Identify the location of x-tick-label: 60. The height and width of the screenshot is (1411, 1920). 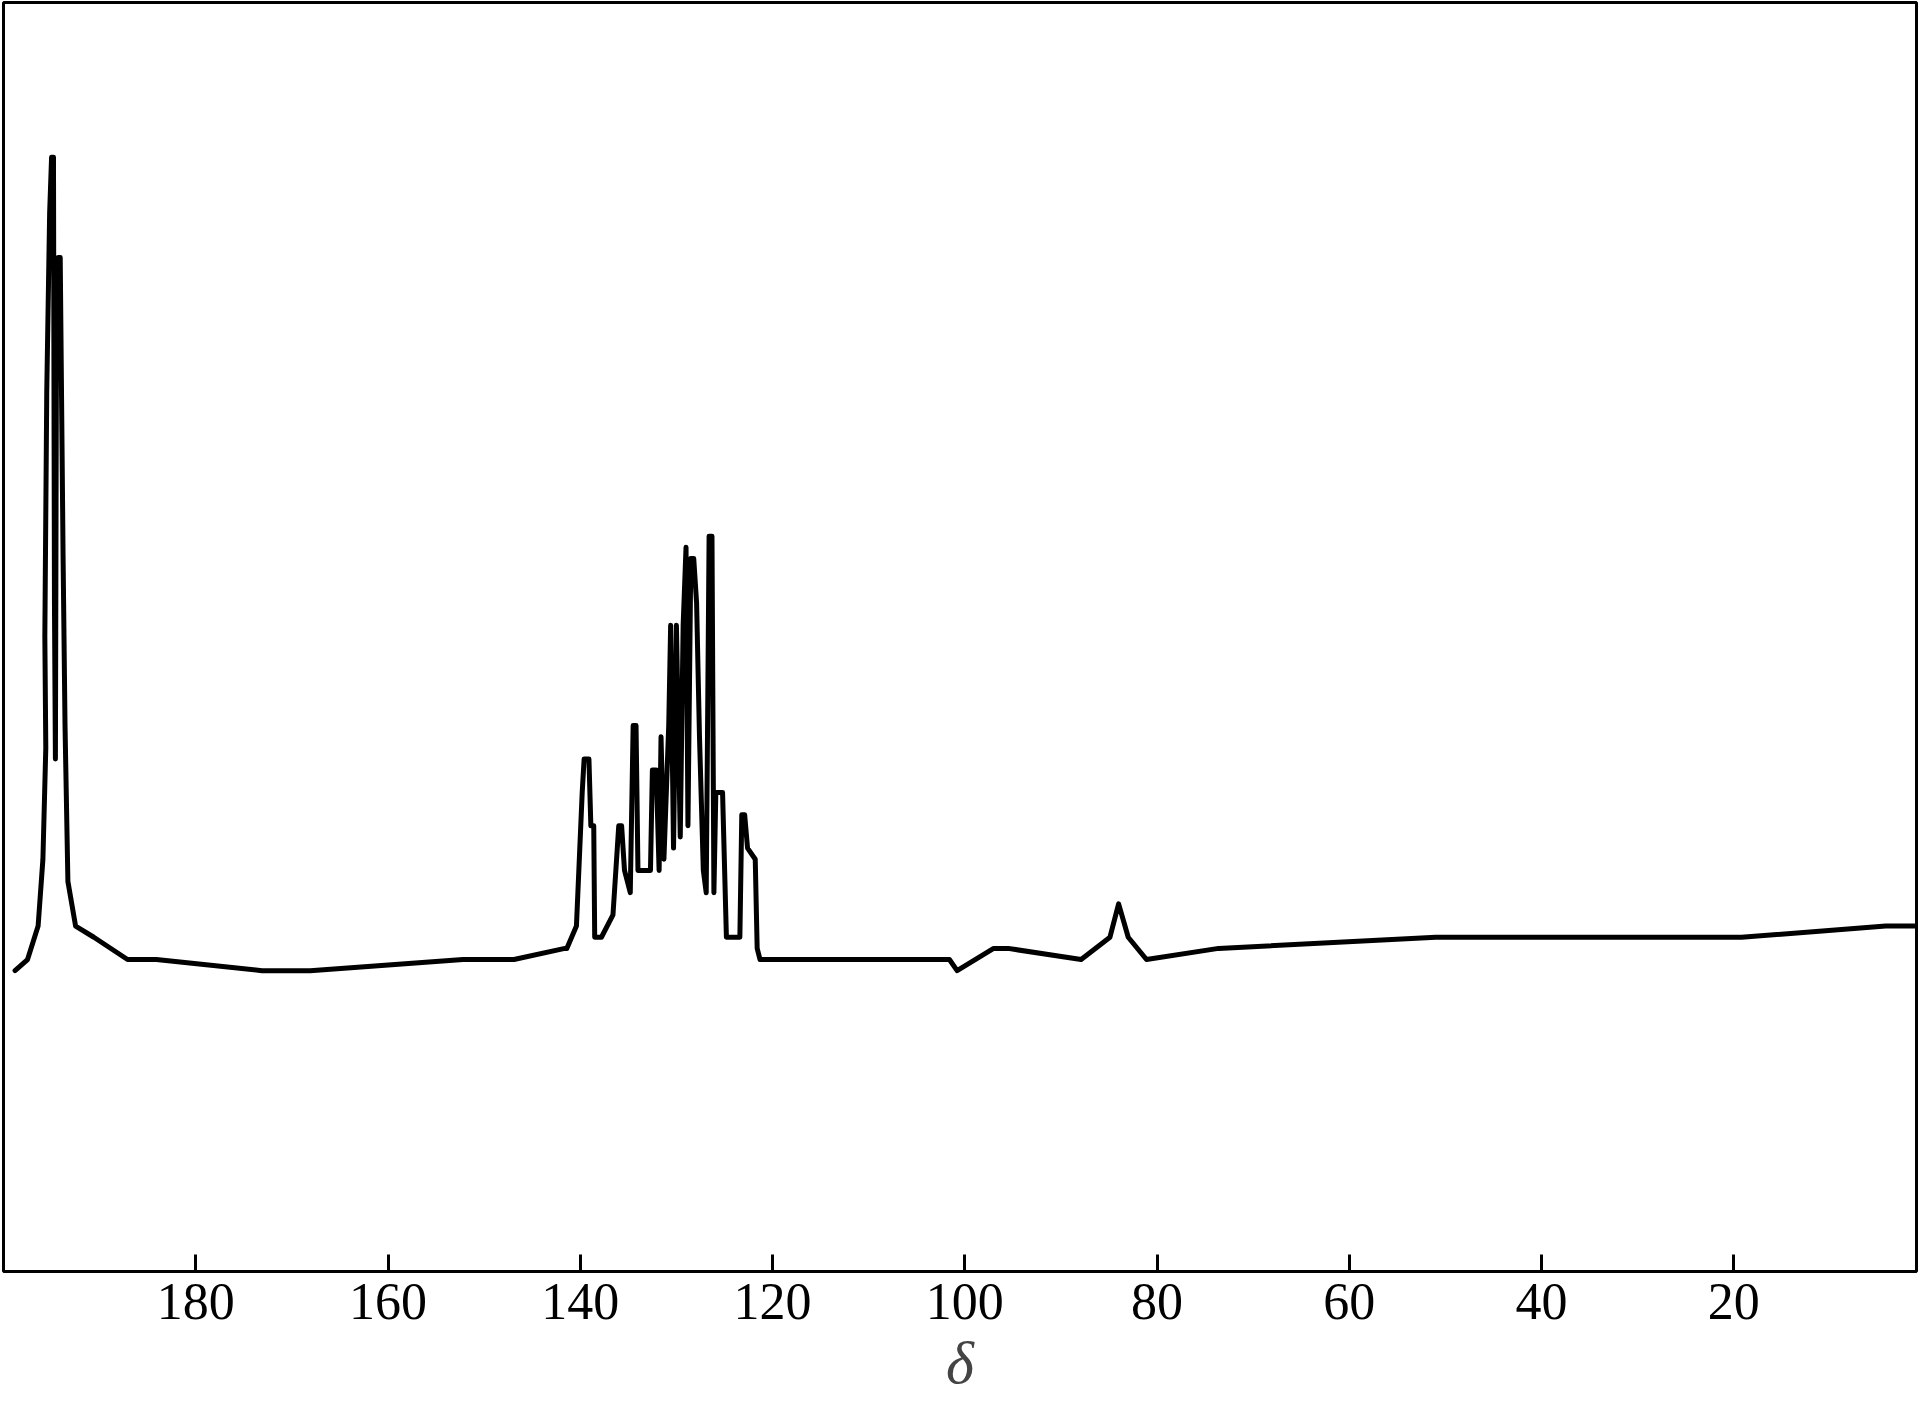
(1349, 1301).